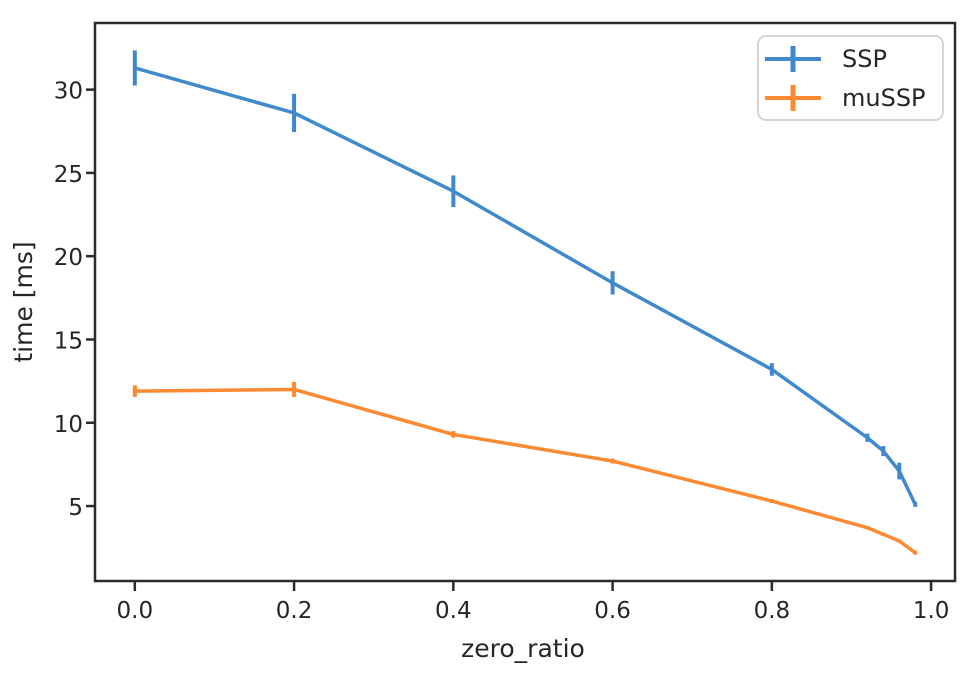 Image resolution: width=978 pixels, height=676 pixels. What do you see at coordinates (850, 78) in the screenshot?
I see `legend: SSP muSSP` at bounding box center [850, 78].